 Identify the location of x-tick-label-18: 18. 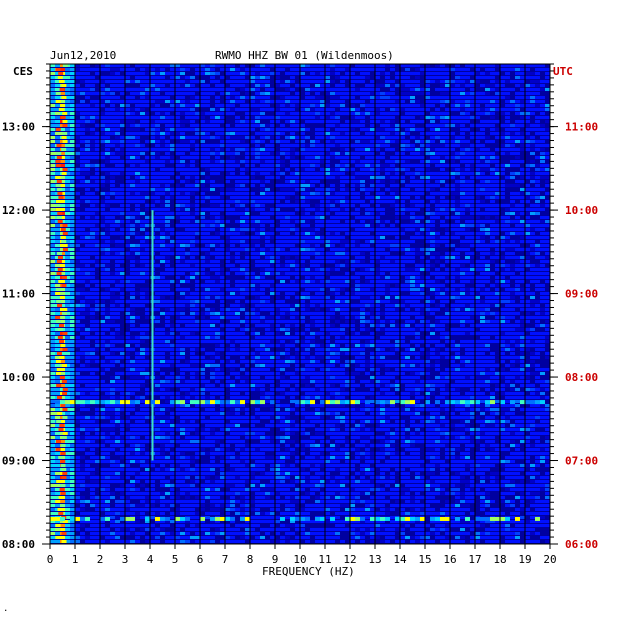
(499, 559).